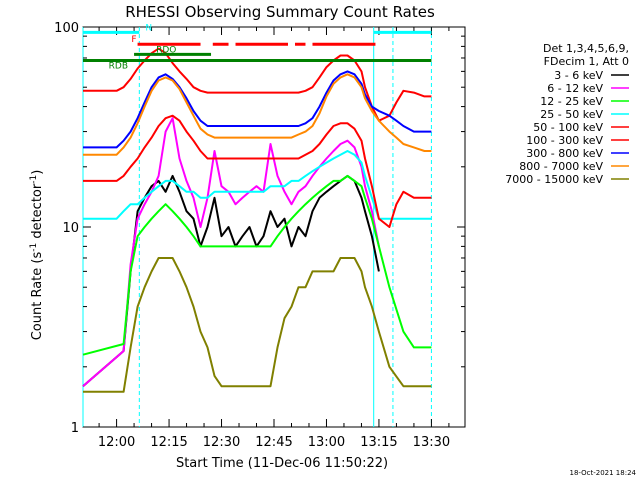 The height and width of the screenshot is (480, 640). What do you see at coordinates (148, 28) in the screenshot?
I see `state-bar-label-n: N` at bounding box center [148, 28].